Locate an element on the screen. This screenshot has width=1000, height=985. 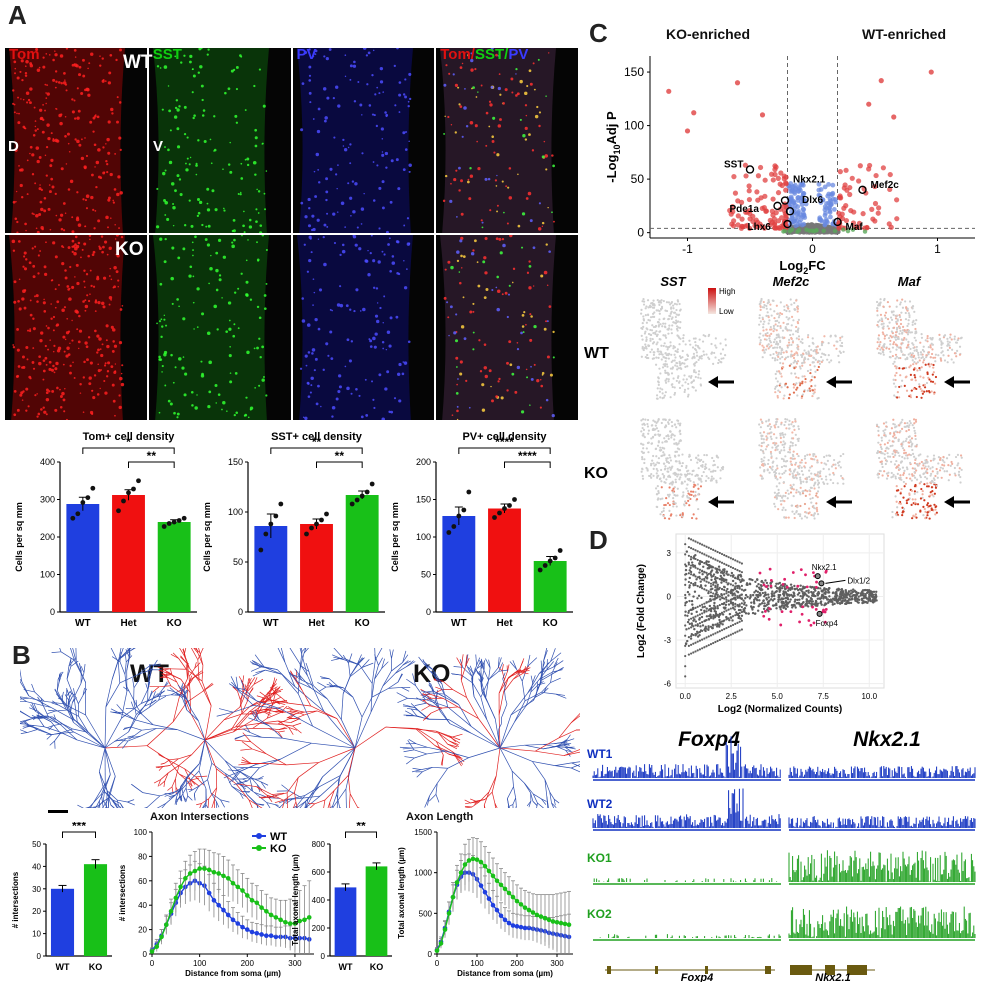
bar-het is located at coordinates (504, 560).